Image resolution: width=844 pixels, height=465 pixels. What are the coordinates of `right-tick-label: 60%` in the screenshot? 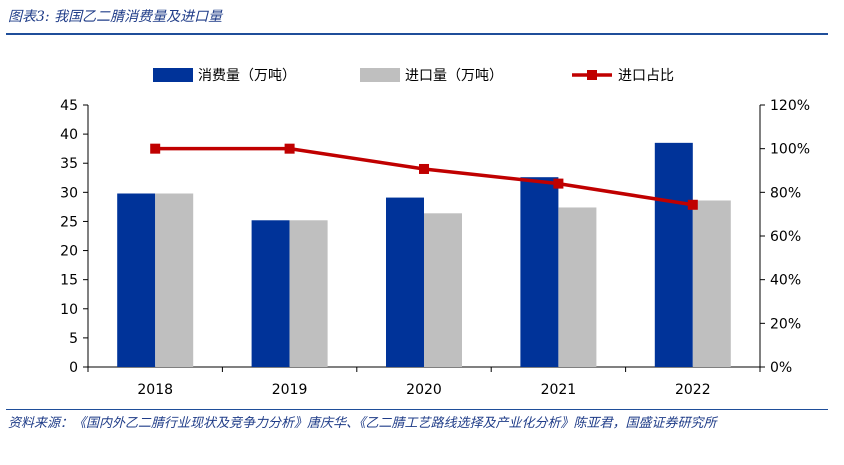 It's located at (785, 237).